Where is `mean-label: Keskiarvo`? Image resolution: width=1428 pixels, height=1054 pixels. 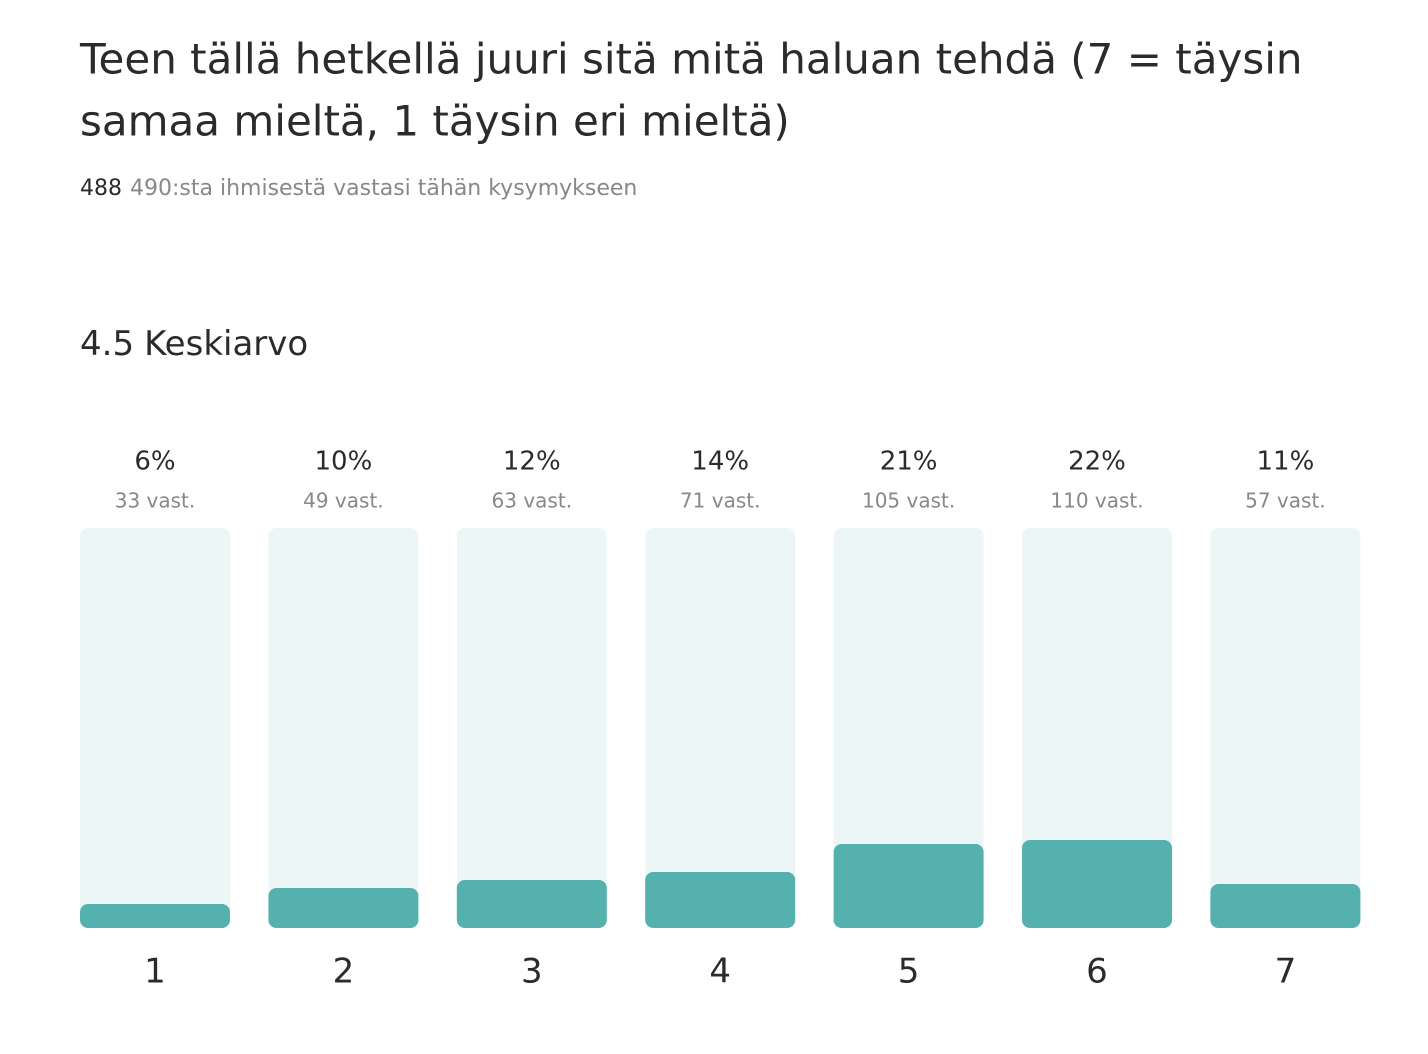
mean-label: Keskiarvo is located at coordinates (226, 344).